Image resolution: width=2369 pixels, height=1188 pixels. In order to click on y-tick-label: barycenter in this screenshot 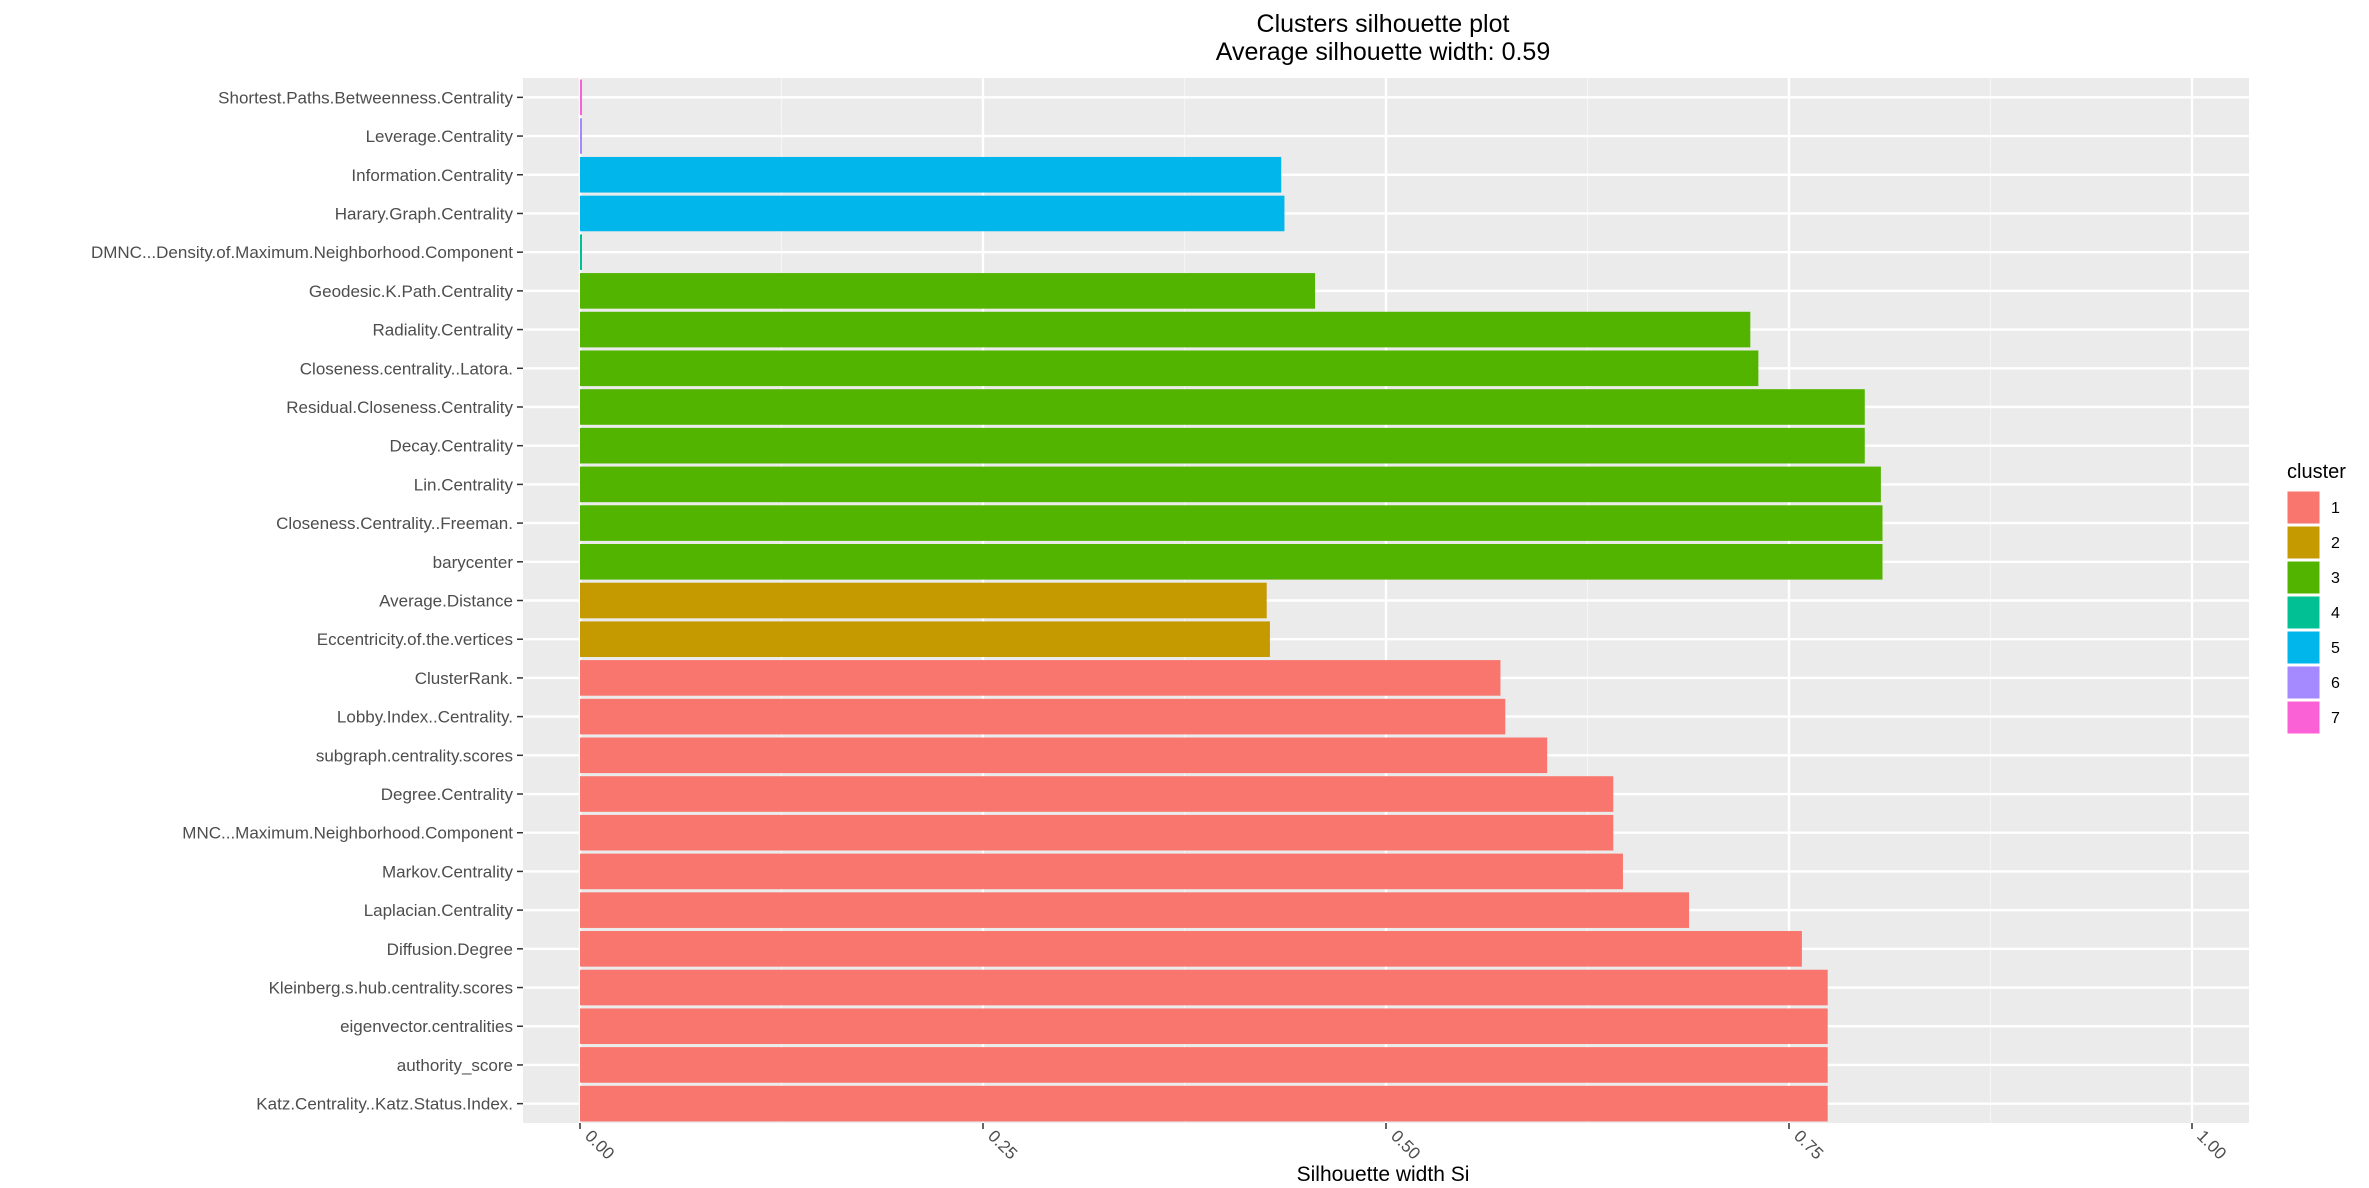, I will do `click(473, 562)`.